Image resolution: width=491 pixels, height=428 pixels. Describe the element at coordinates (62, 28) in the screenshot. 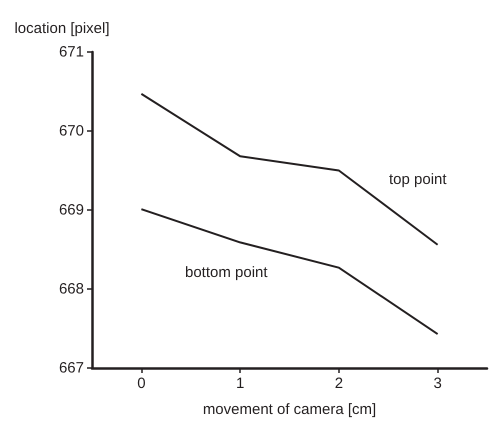

I see `y-axis-title: location [pixel]` at that location.